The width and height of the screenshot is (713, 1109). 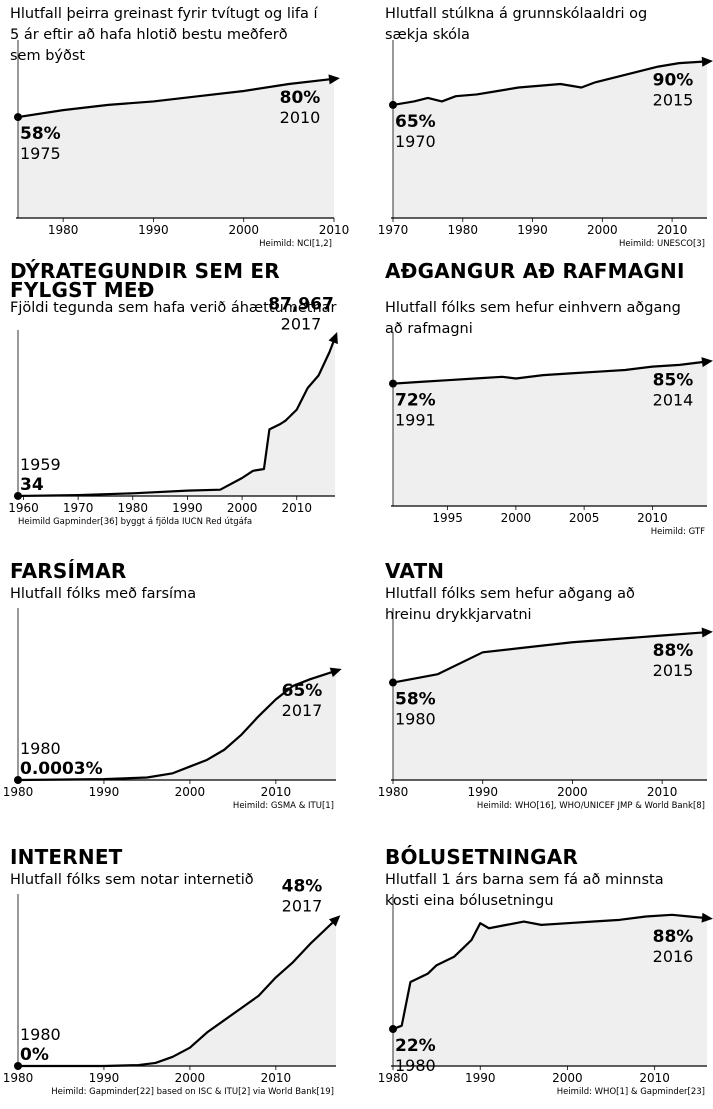 I want to click on start-value-label: 34, so click(x=32, y=485).